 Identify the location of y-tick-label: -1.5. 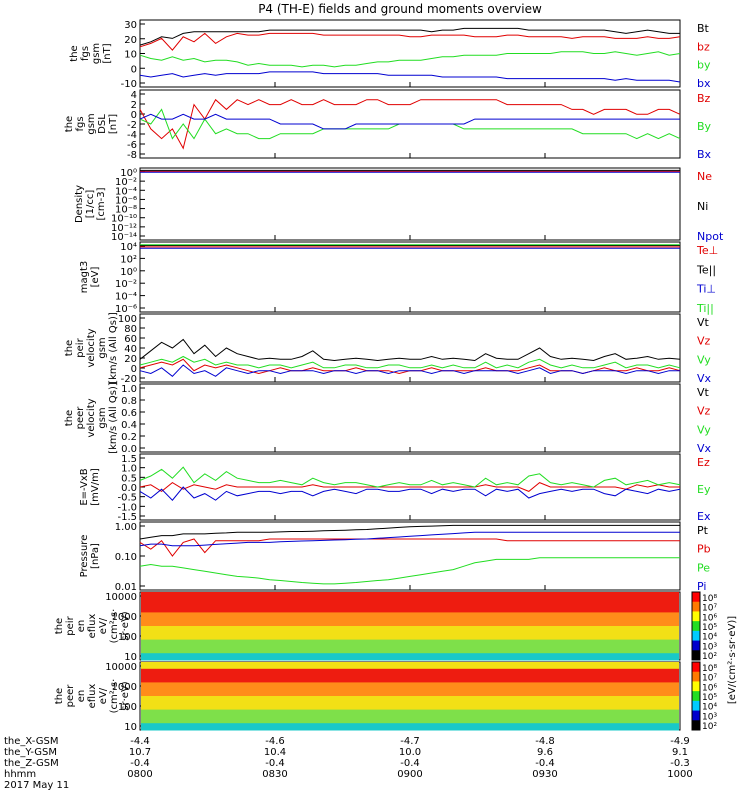
(127, 517).